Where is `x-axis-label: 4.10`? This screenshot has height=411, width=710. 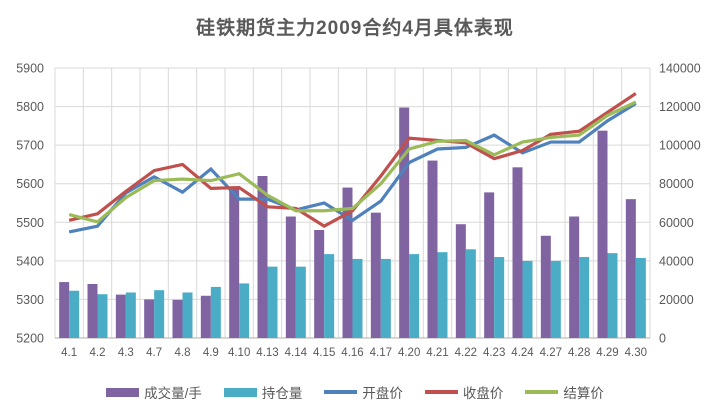
x-axis-label: 4.10 is located at coordinates (239, 353).